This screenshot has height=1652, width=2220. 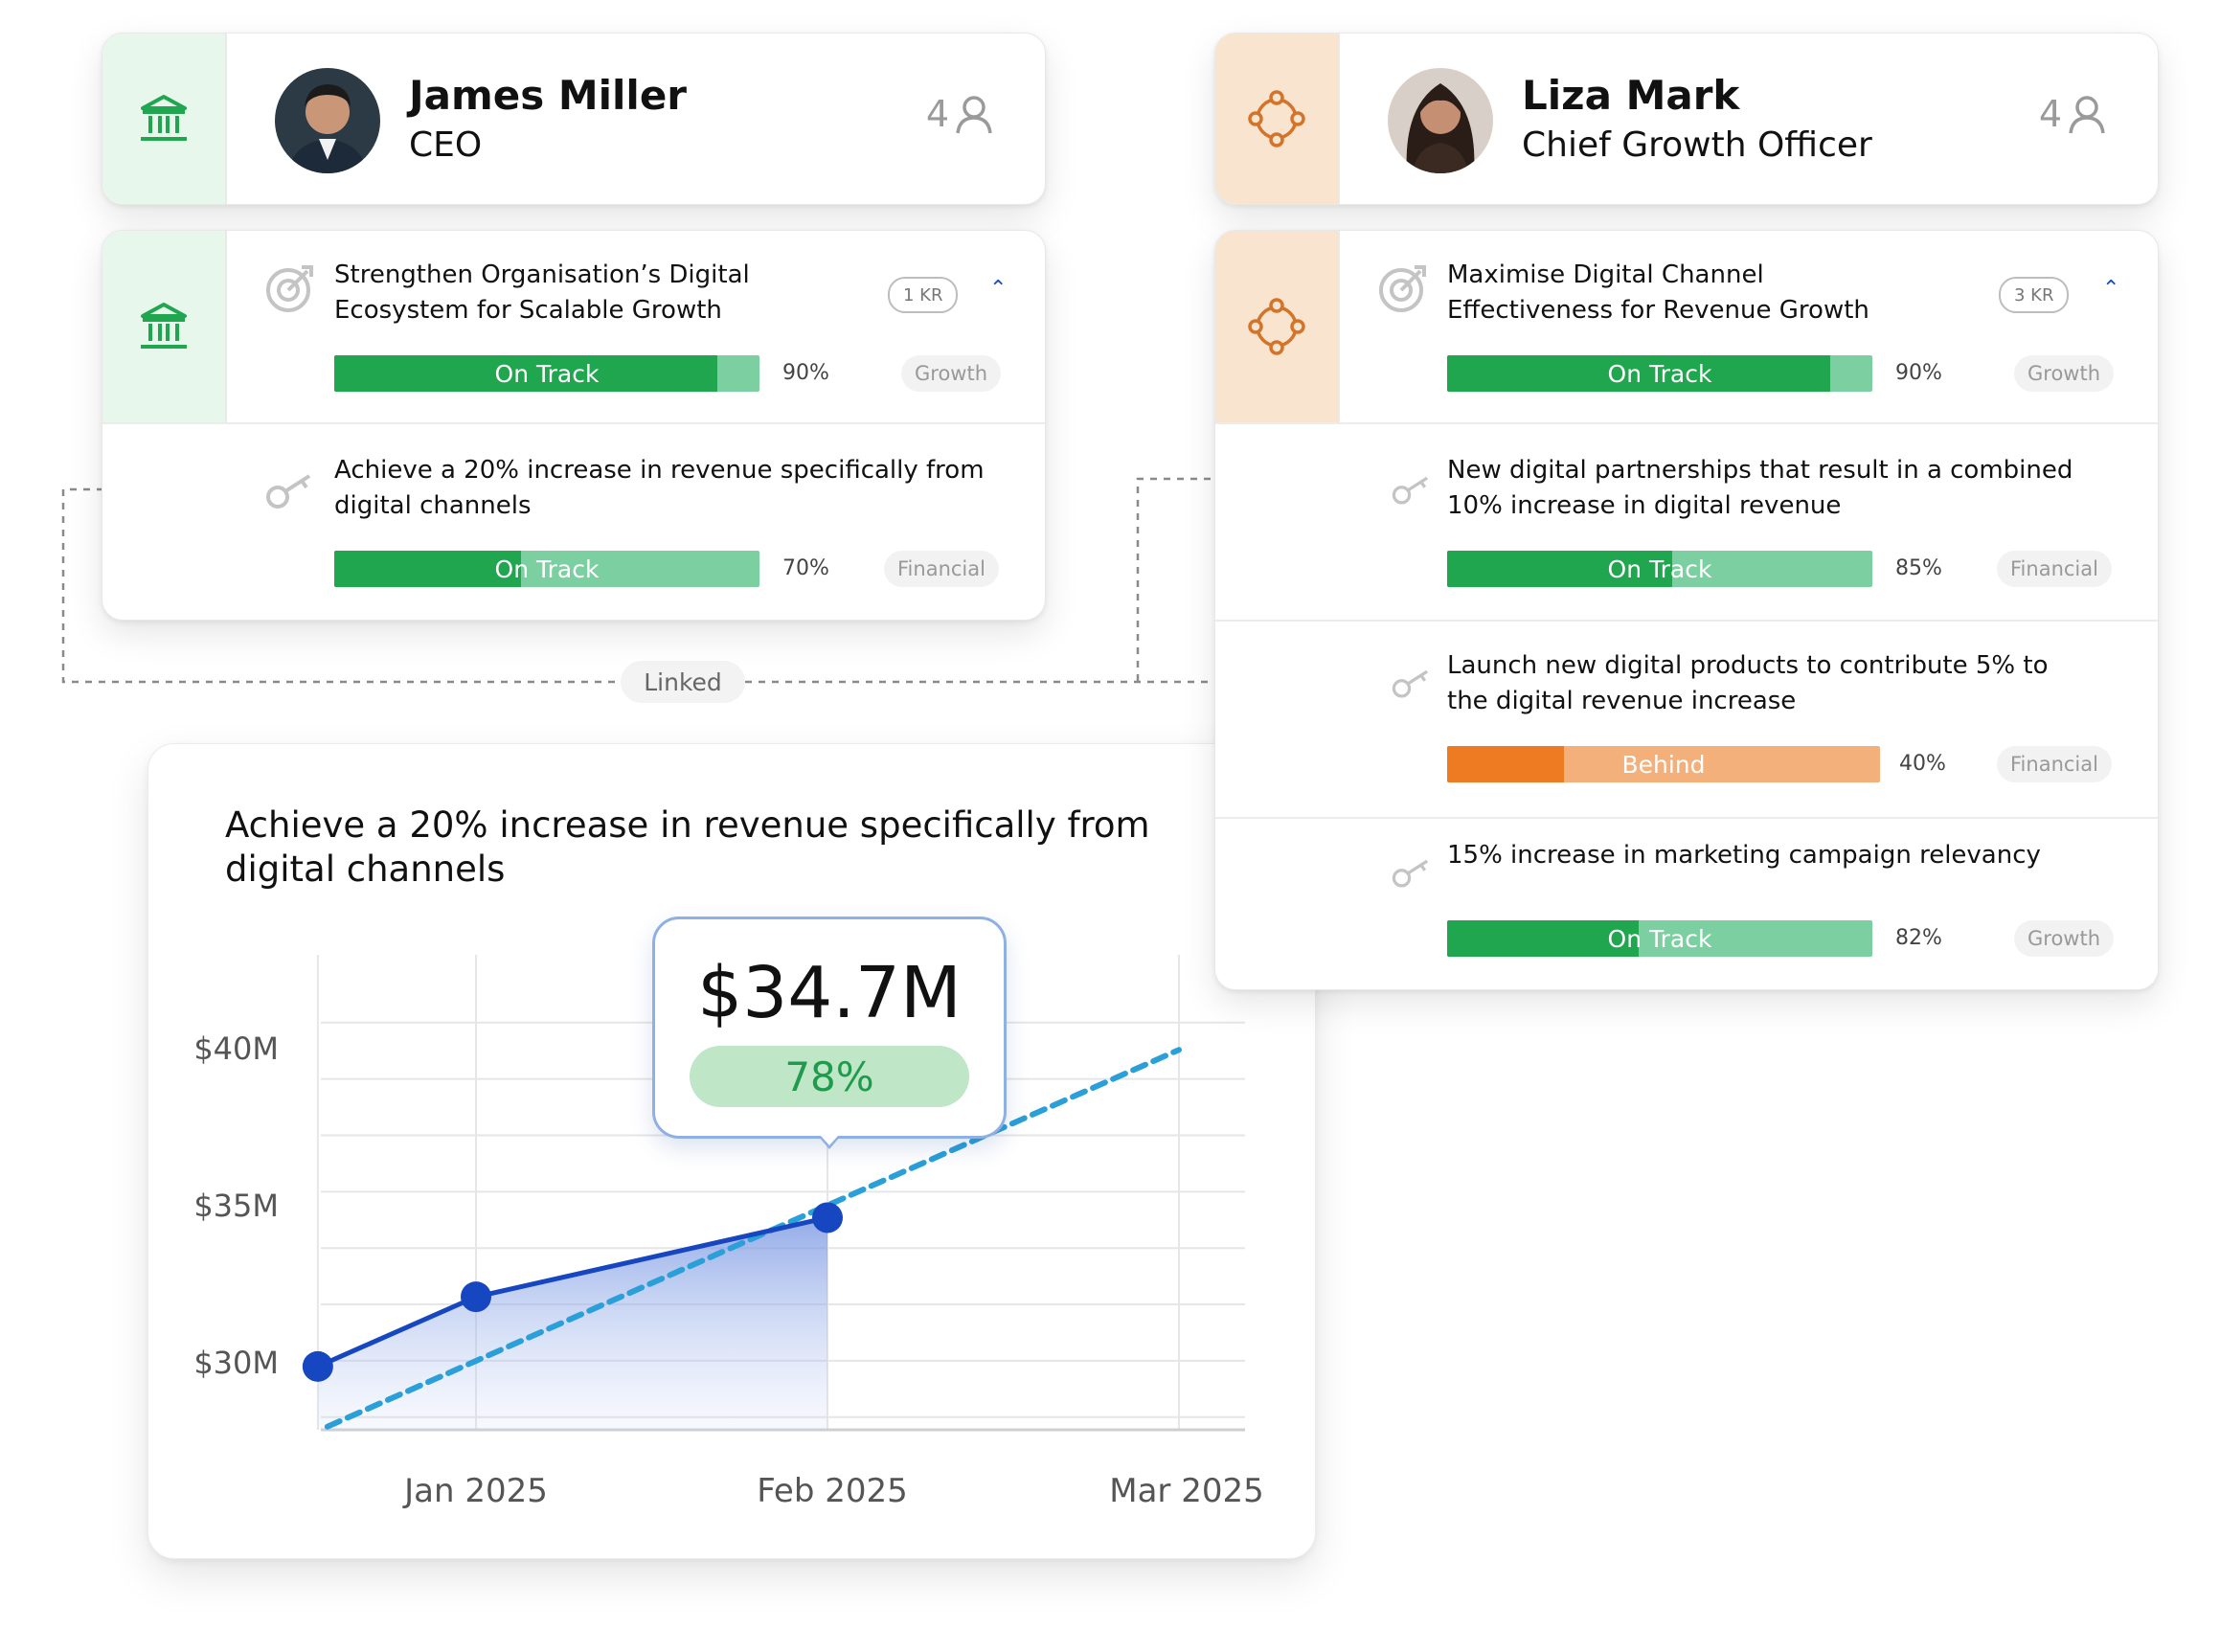 What do you see at coordinates (2035, 295) in the screenshot?
I see `kr-count-badge: 3 KR` at bounding box center [2035, 295].